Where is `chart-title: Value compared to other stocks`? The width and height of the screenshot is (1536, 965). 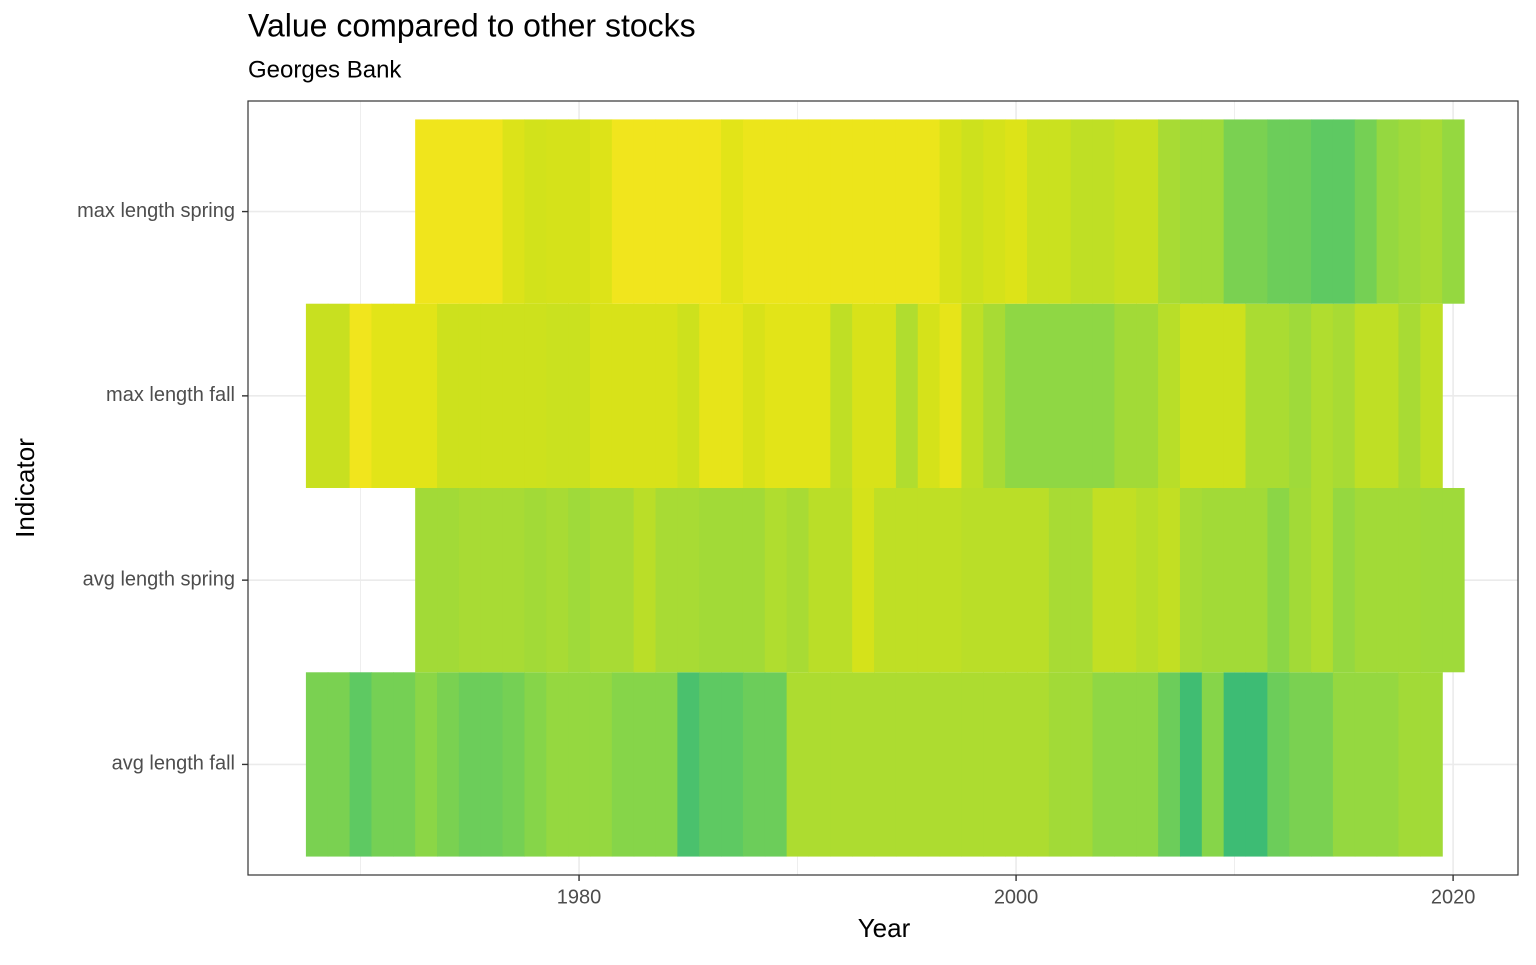
chart-title: Value compared to other stocks is located at coordinates (472, 25).